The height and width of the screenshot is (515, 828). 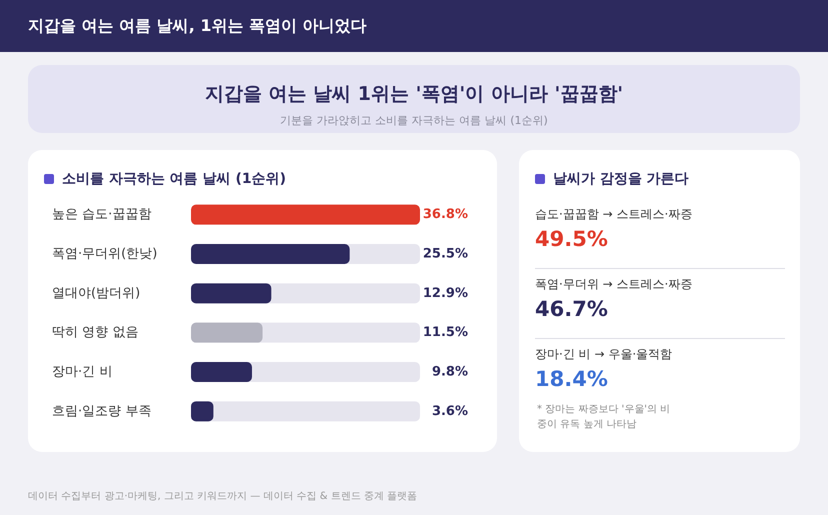 I want to click on y-tick-label: 높은 습도·꿉꿉함, so click(x=102, y=214).